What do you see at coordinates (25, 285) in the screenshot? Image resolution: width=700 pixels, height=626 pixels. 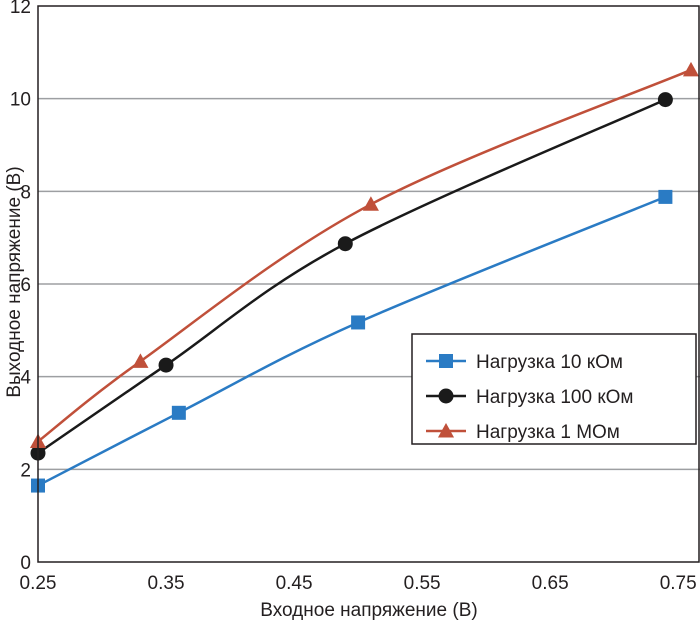 I see `y-tick-label: 6` at bounding box center [25, 285].